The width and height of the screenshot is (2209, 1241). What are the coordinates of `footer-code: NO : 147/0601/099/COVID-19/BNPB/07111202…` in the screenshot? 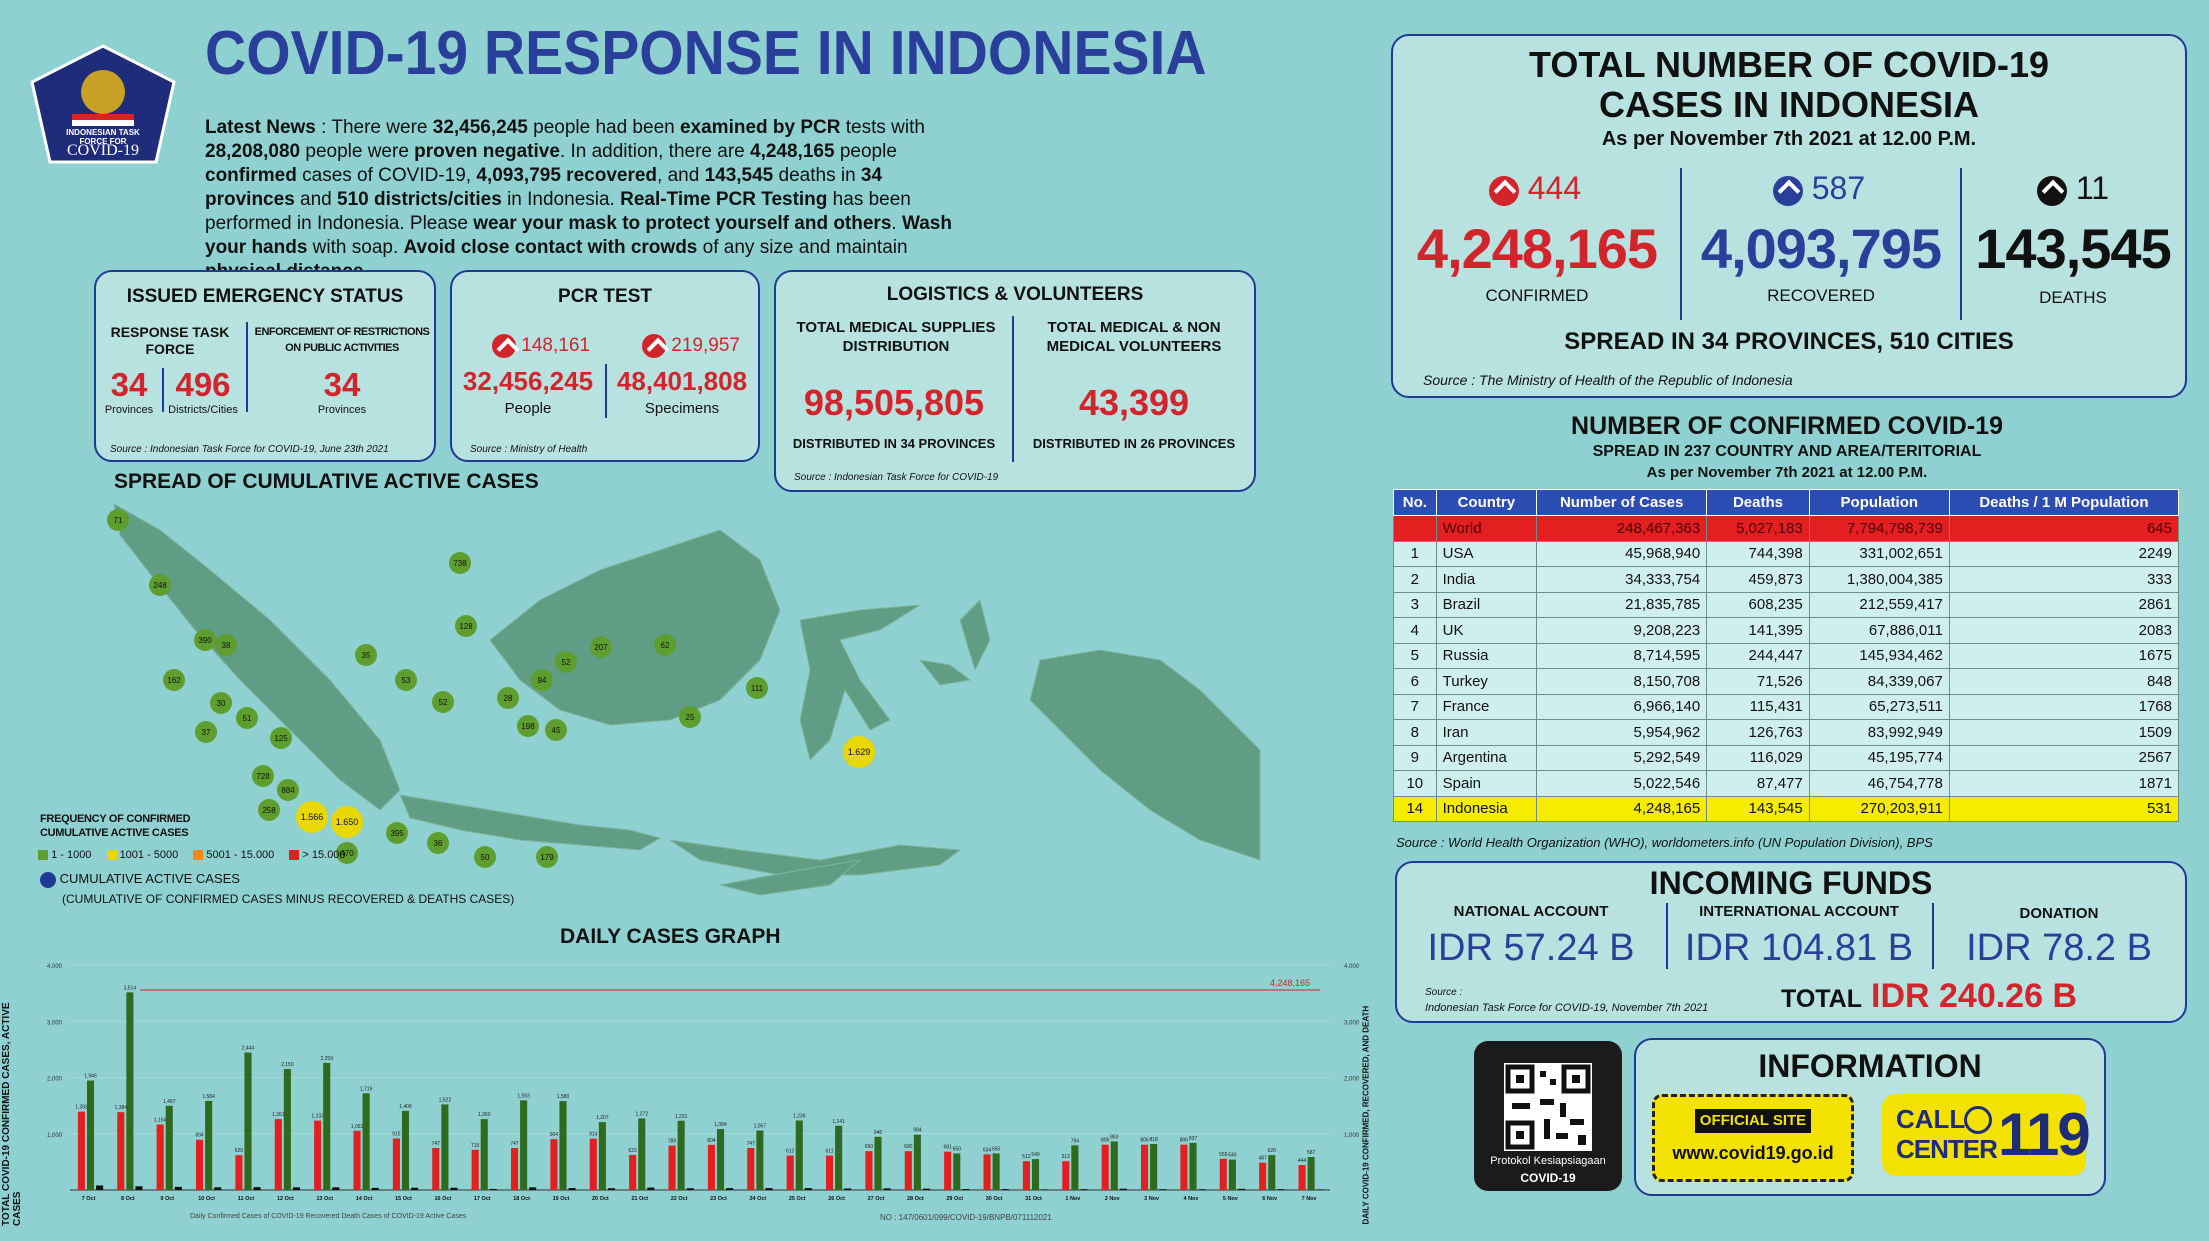 It's located at (966, 1217).